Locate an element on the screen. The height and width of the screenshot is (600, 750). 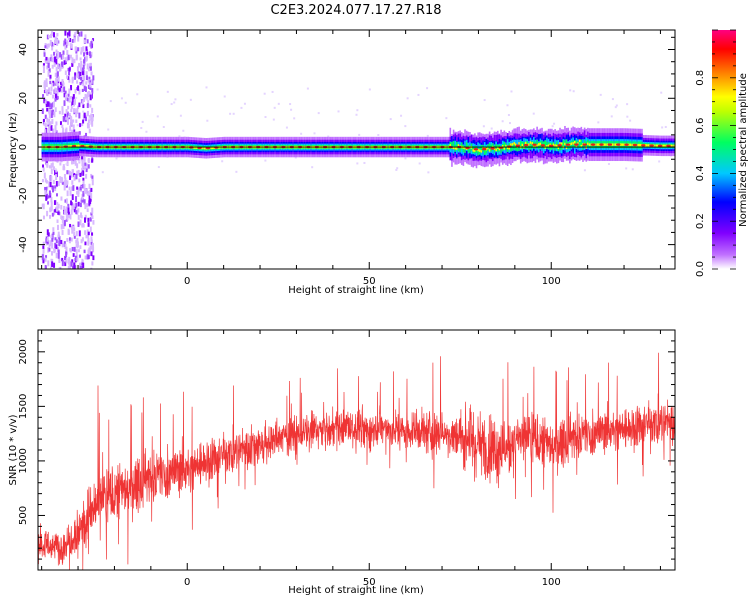
spectrogram-y-label: Frequency (Hz) is located at coordinates (13, 150).